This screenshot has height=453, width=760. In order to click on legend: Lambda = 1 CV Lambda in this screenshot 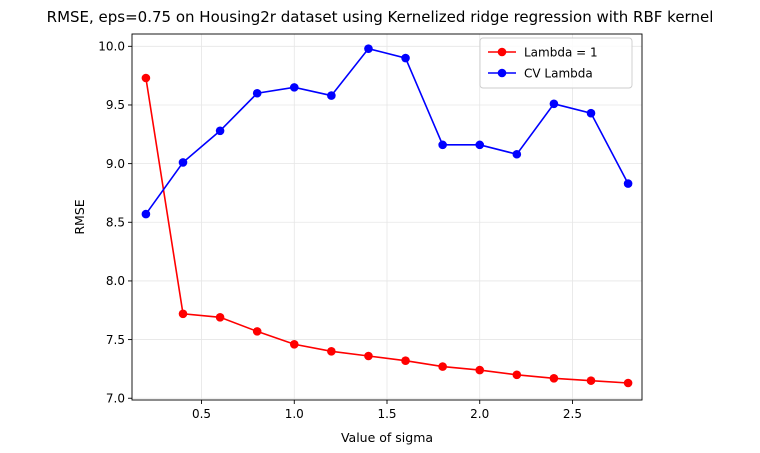, I will do `click(556, 63)`.